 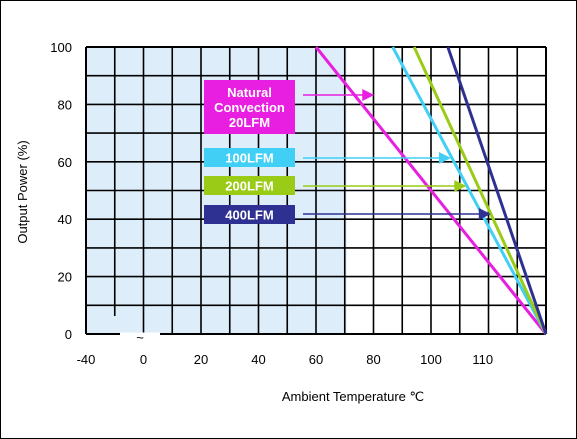 I want to click on y-tick-label: 0, so click(x=68, y=334).